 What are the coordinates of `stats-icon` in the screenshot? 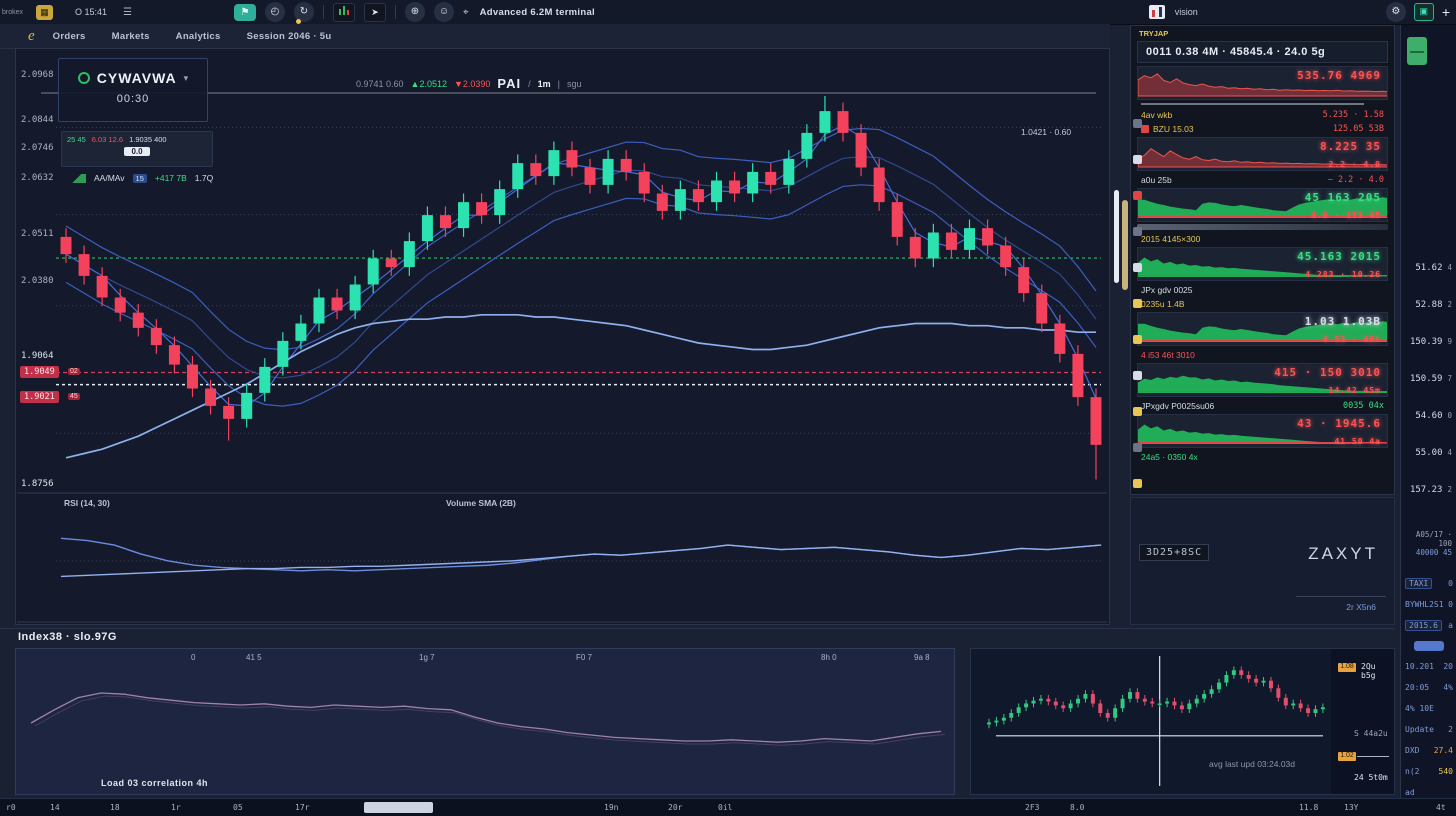 It's located at (1156, 12).